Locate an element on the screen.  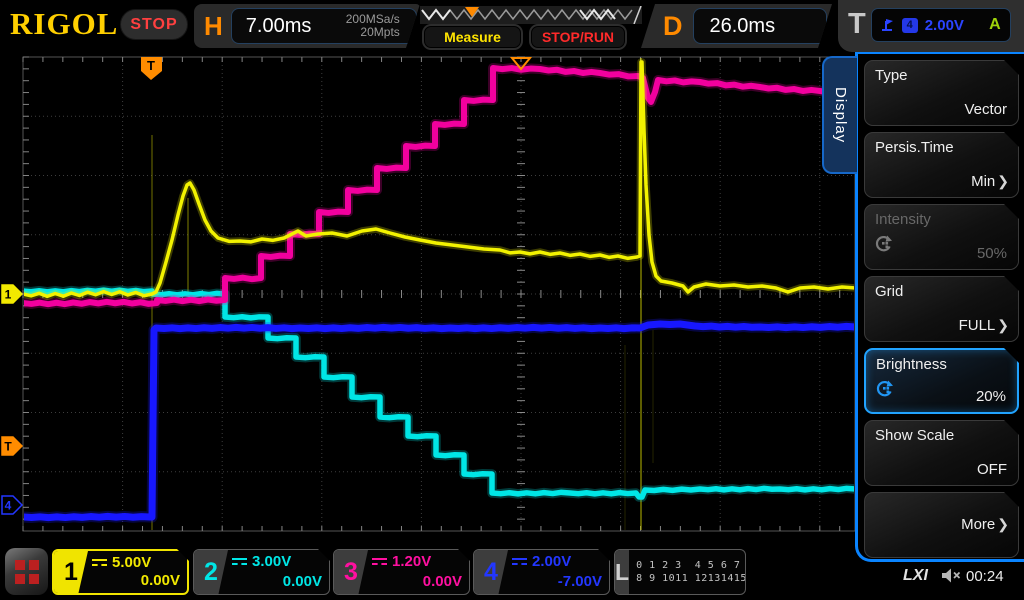
trigger-level-value: 2.00V is located at coordinates (944, 25).